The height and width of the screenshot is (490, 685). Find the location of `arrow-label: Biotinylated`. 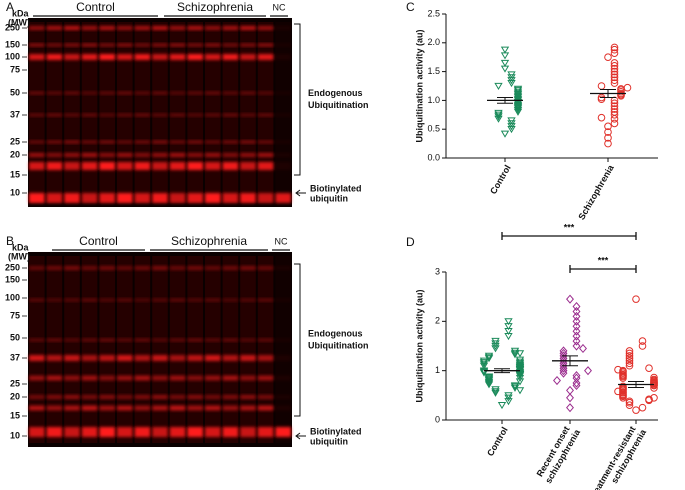

arrow-label: Biotinylated is located at coordinates (336, 431).